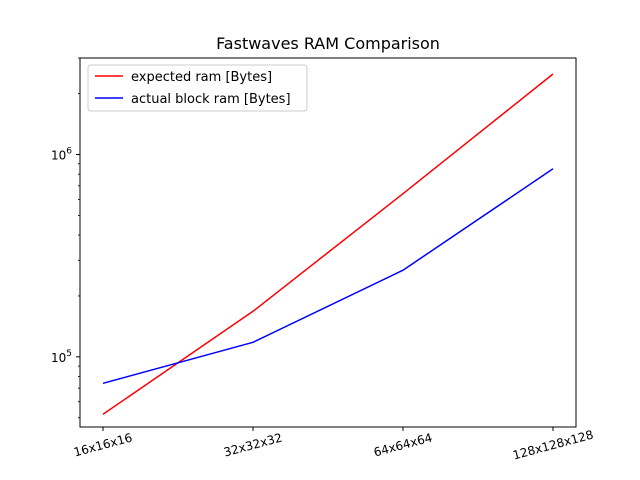 This screenshot has height=480, width=640. I want to click on x-tick-label: 128x128x128, so click(553, 445).